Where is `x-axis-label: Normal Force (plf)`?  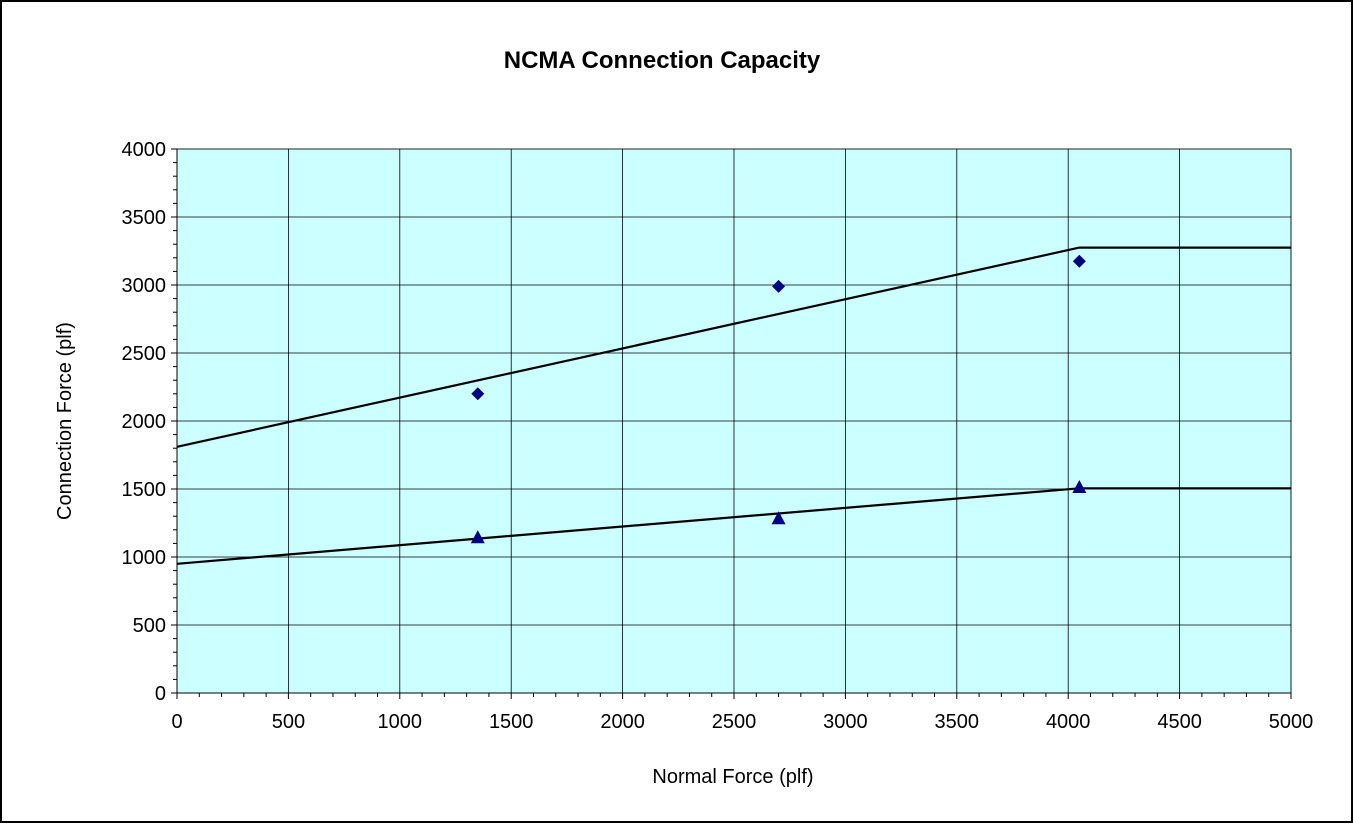
x-axis-label: Normal Force (plf) is located at coordinates (732, 777).